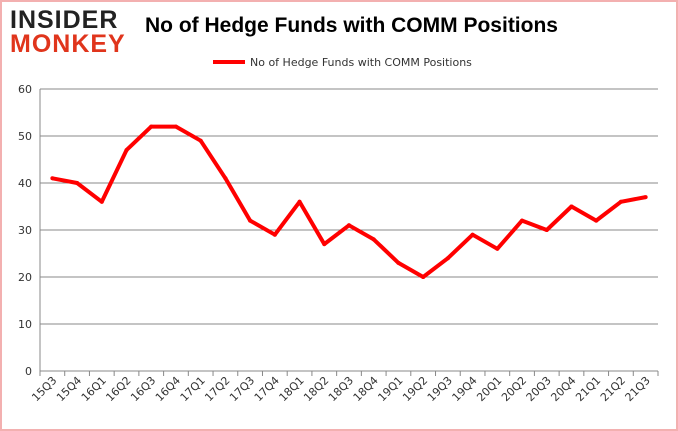 This screenshot has height=431, width=678. Describe the element at coordinates (242, 389) in the screenshot. I see `x-tick-label: 17Q3` at that location.